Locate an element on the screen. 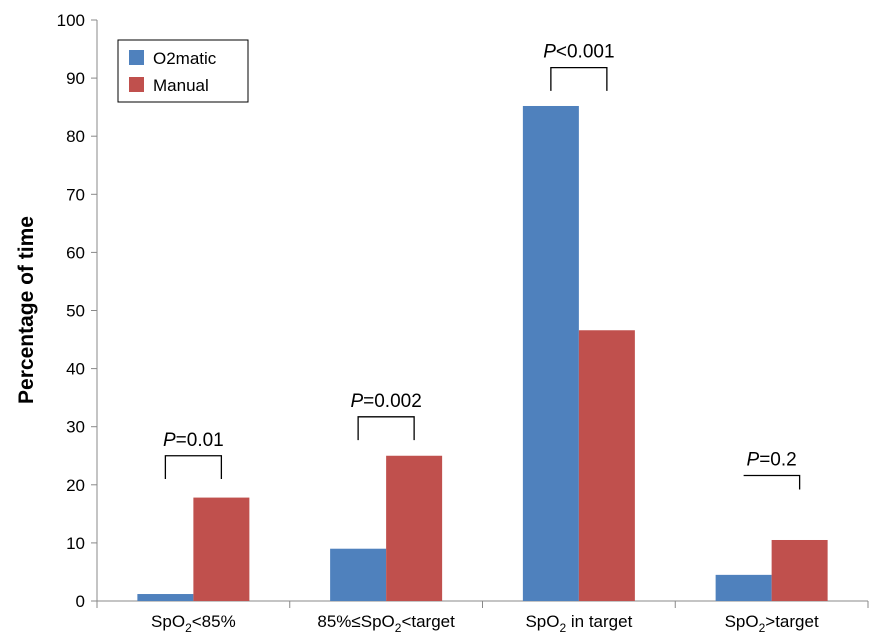  y-tick-label: 10 is located at coordinates (75, 543).